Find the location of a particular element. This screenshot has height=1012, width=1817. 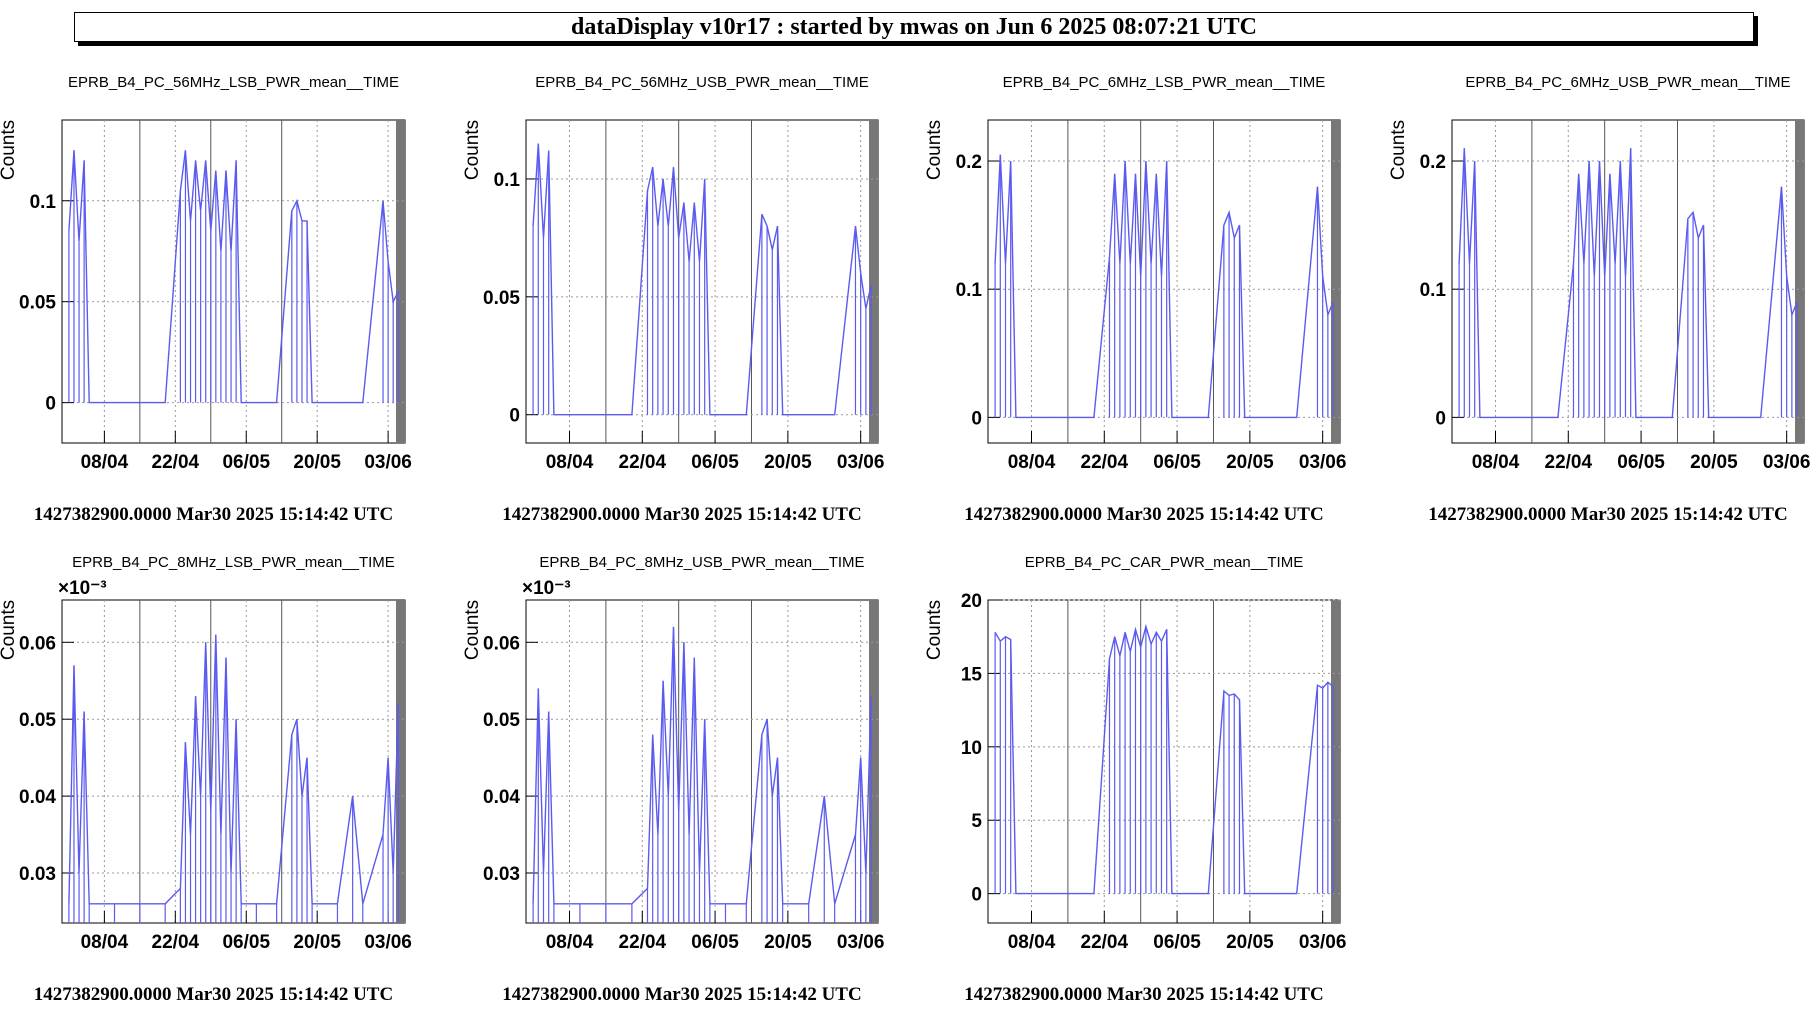

y-tick-label: 5 is located at coordinates (976, 821).